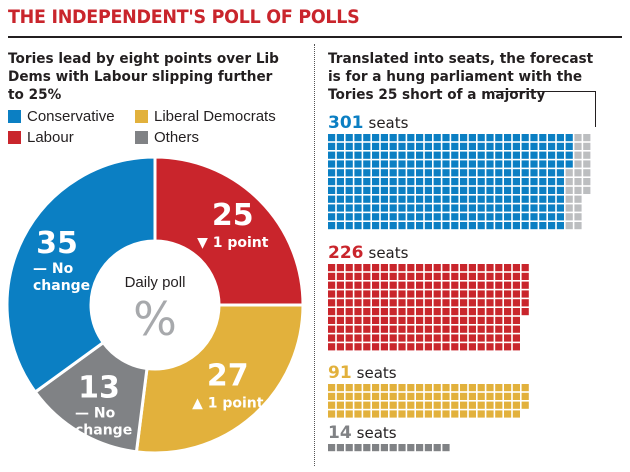 The image size is (630, 472). What do you see at coordinates (315, 37) in the screenshot?
I see `title-rule` at bounding box center [315, 37].